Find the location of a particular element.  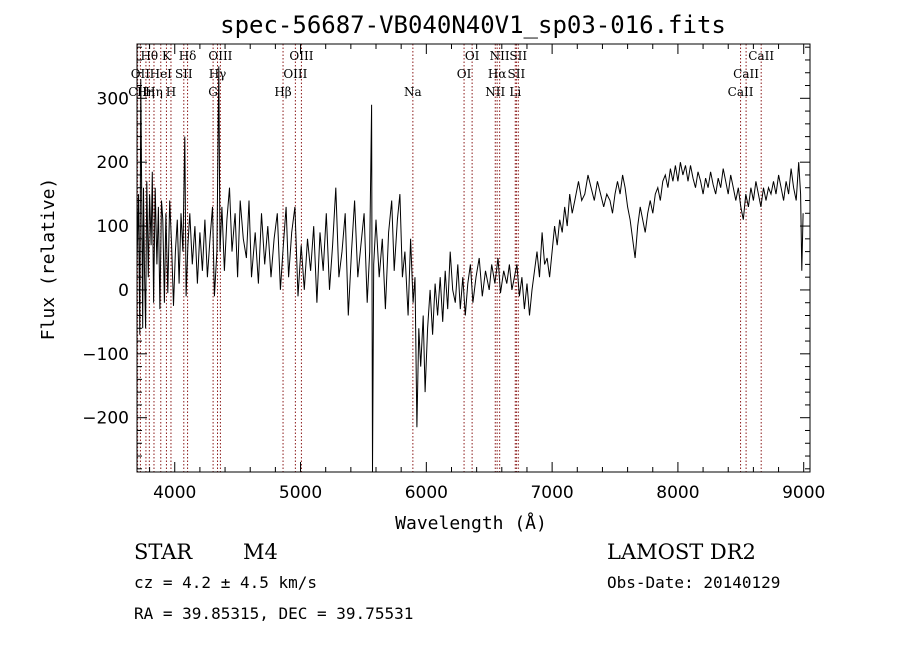

line-label: K is located at coordinates (167, 56).